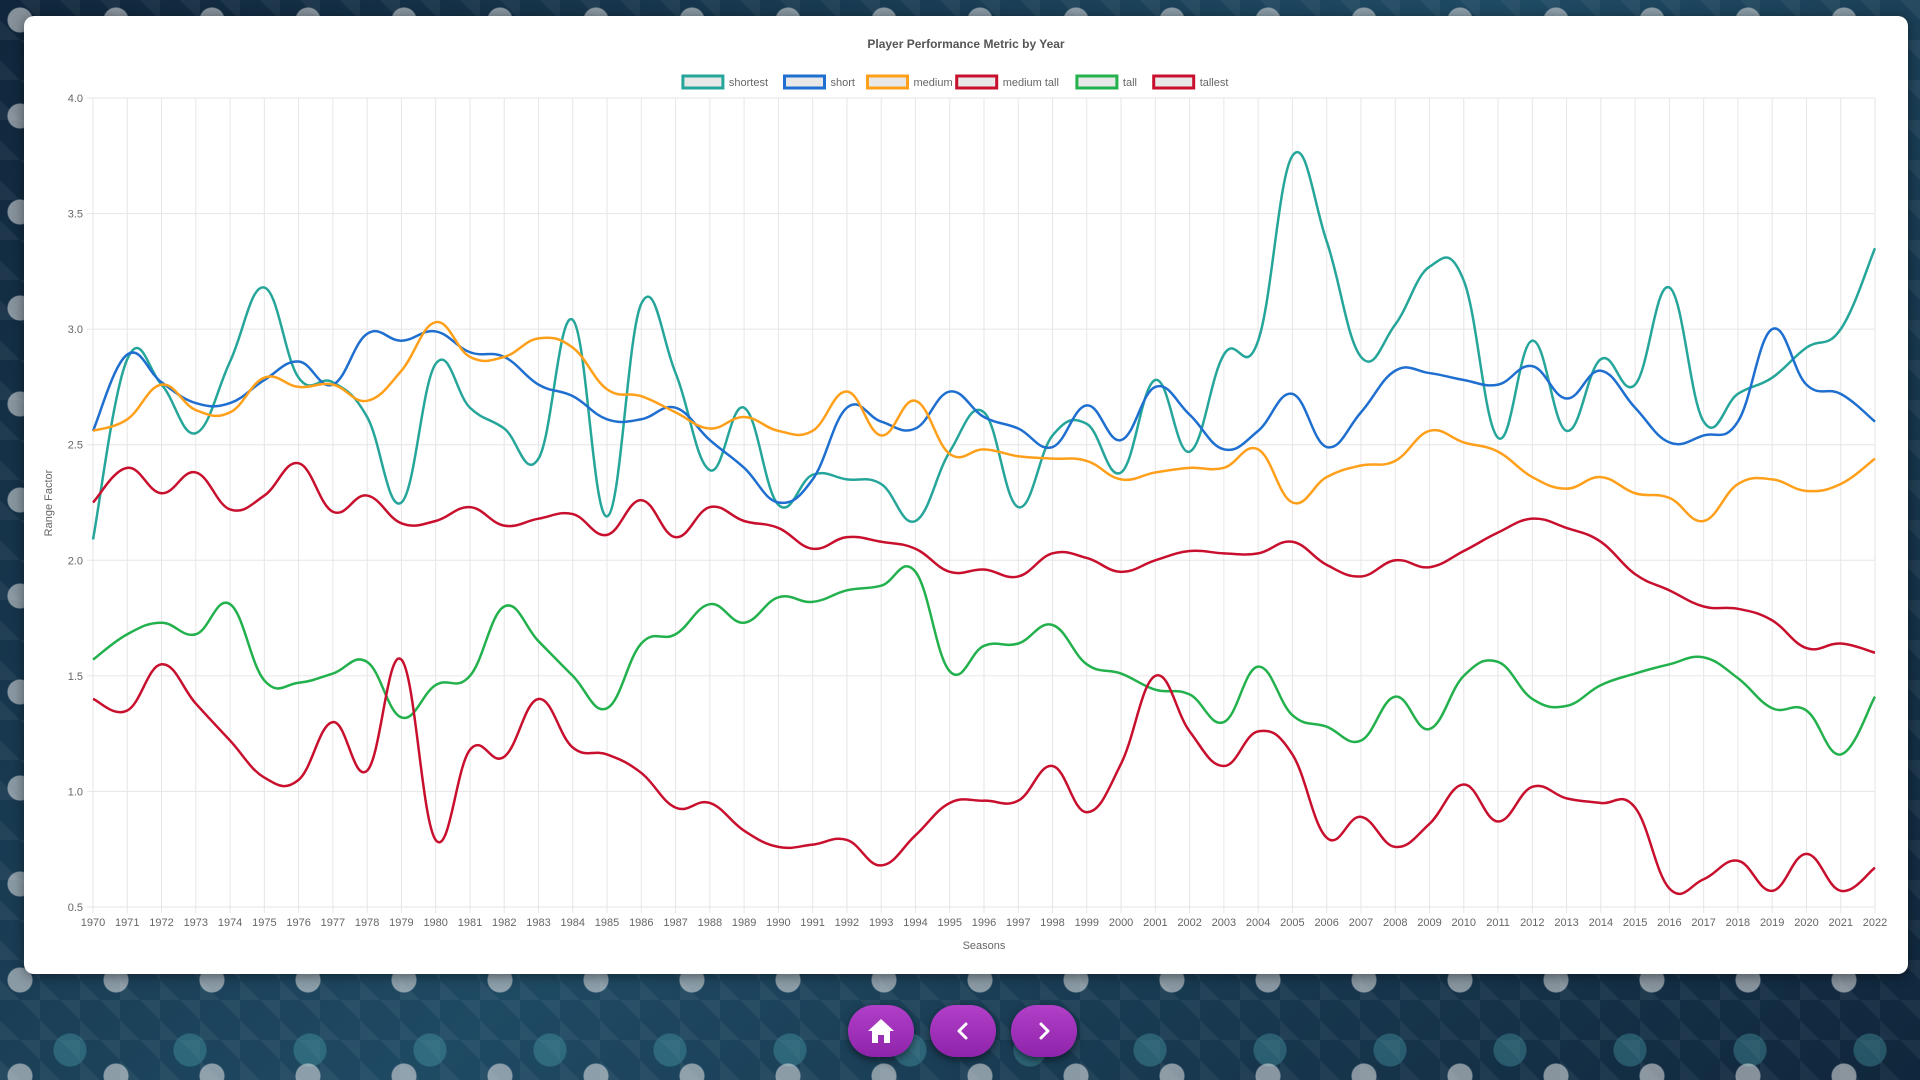 Image resolution: width=1920 pixels, height=1080 pixels. Describe the element at coordinates (75, 792) in the screenshot. I see `y-tick-label: 1.0` at that location.